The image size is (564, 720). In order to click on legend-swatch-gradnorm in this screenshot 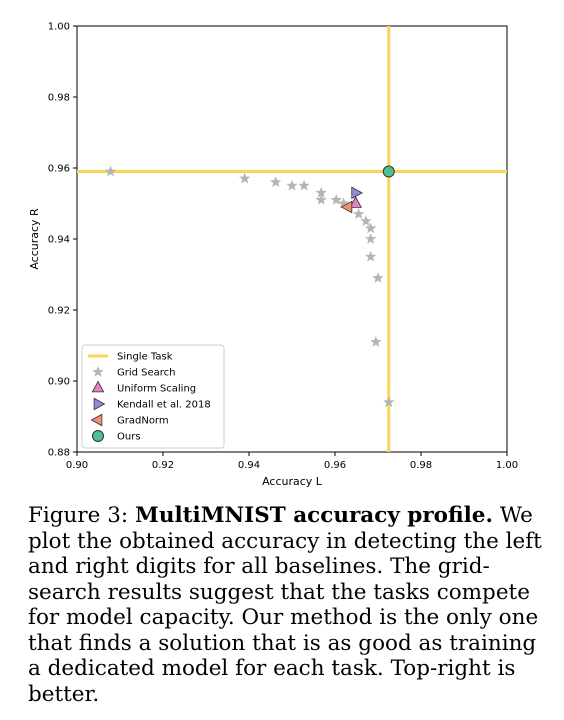, I will do `click(96, 420)`.